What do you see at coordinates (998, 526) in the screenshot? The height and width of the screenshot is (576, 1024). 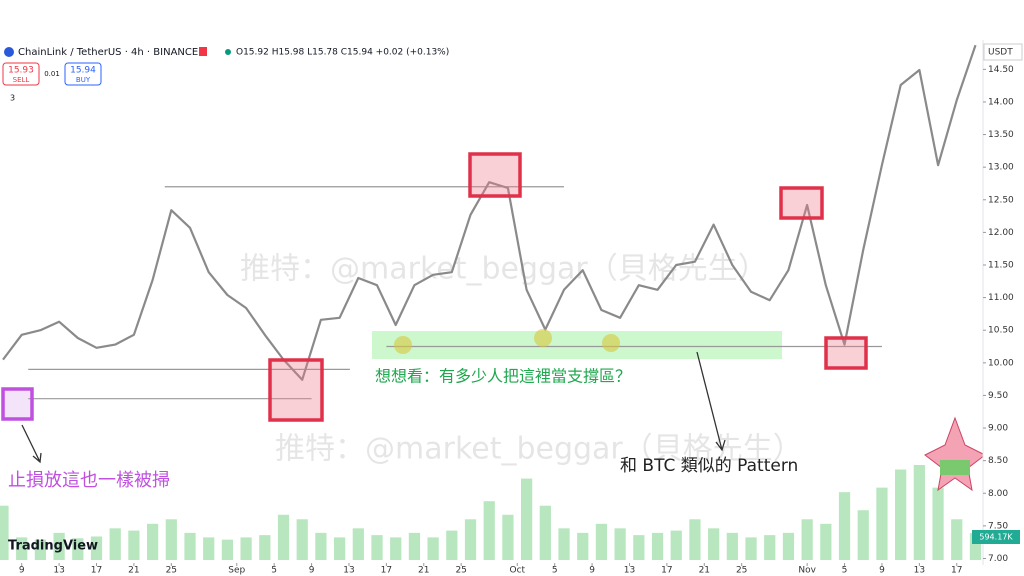 I see `y-tick-label: 7.50` at bounding box center [998, 526].